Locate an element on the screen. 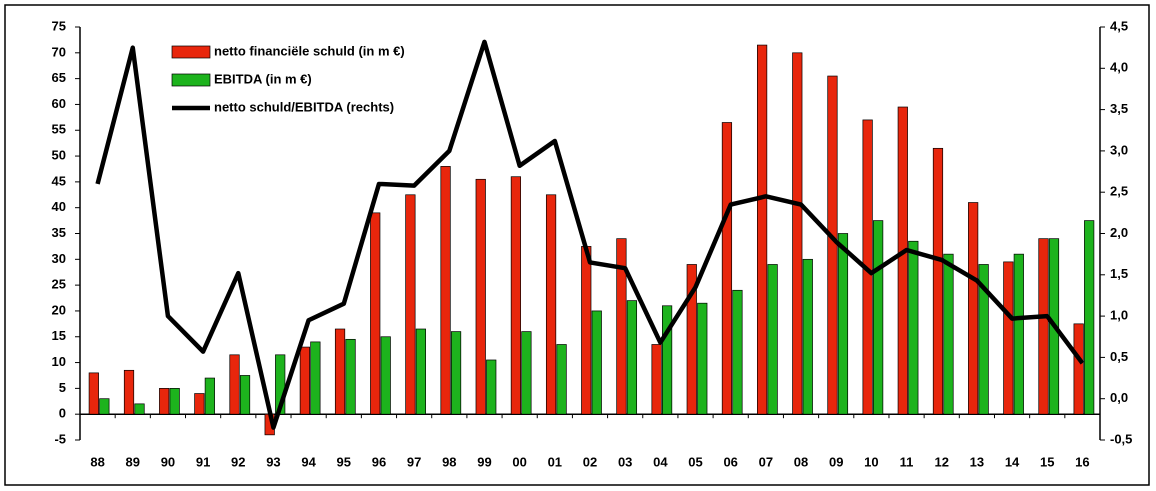 Image resolution: width=1156 pixels, height=491 pixels. y-tick-label: 40 is located at coordinates (59, 206).